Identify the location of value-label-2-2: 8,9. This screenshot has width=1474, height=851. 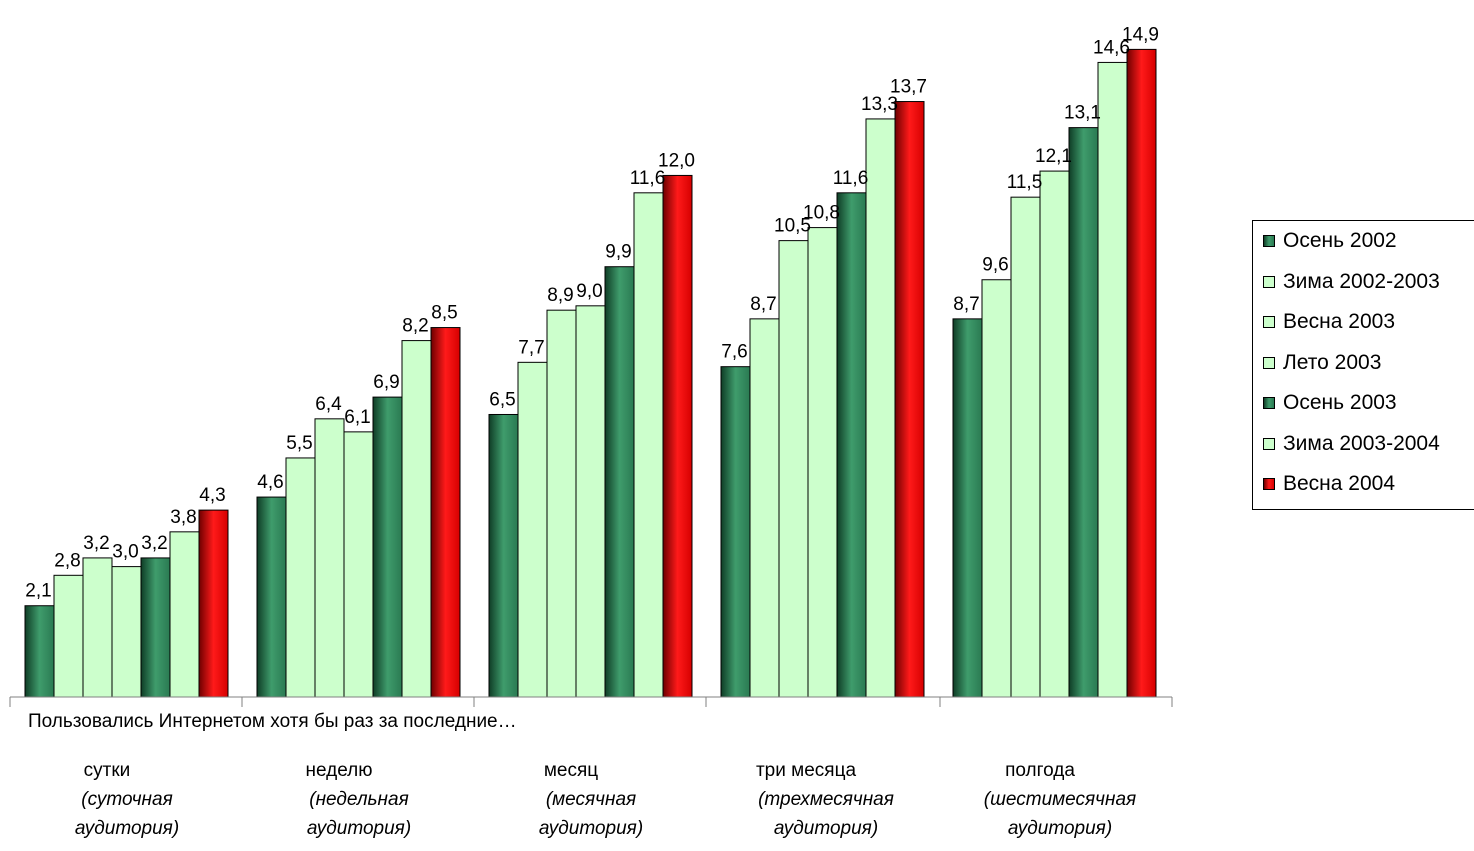
(560, 295).